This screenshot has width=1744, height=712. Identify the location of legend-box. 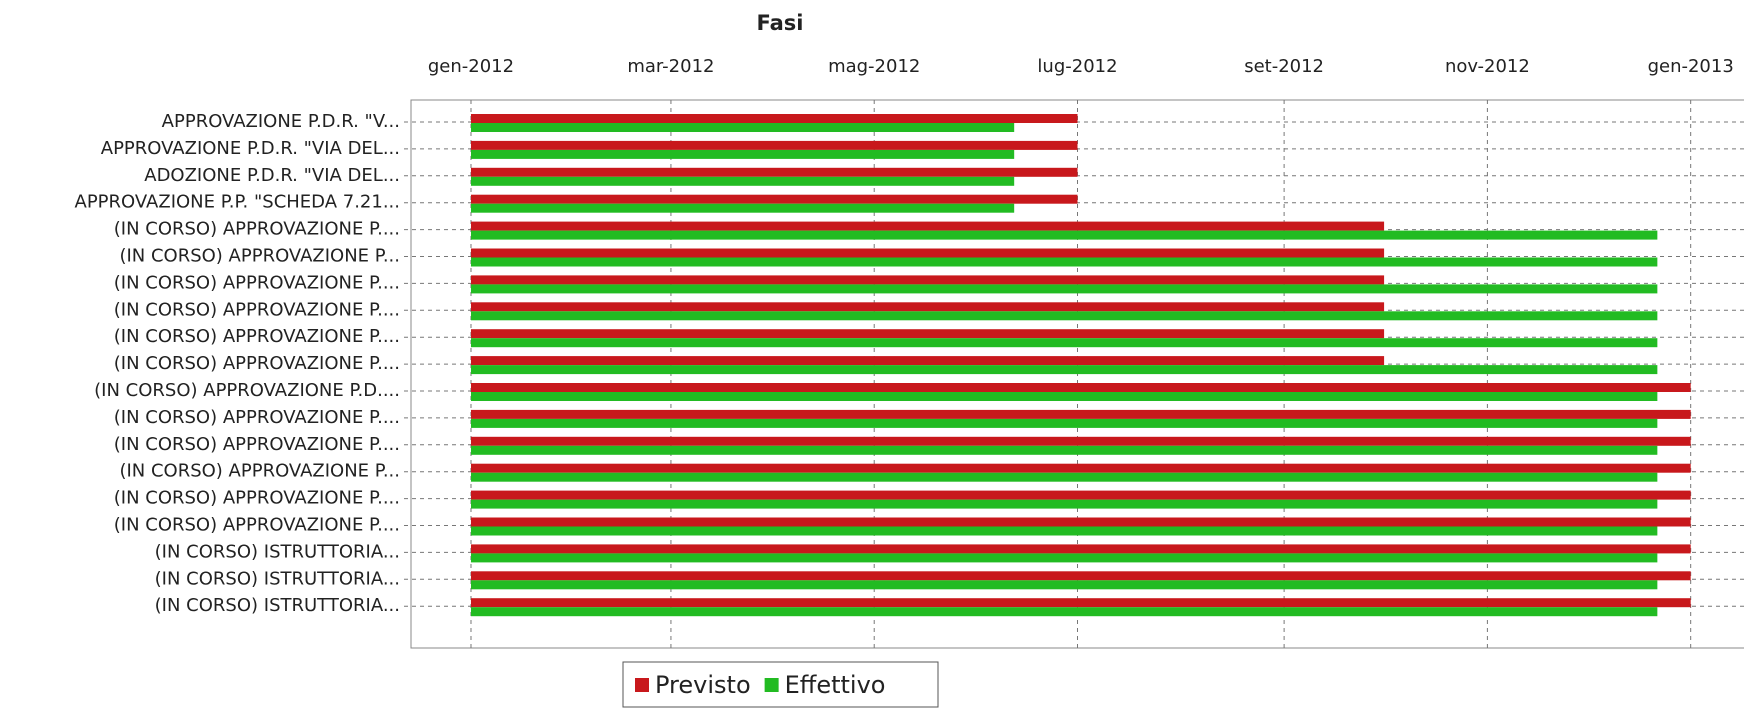
(780, 684).